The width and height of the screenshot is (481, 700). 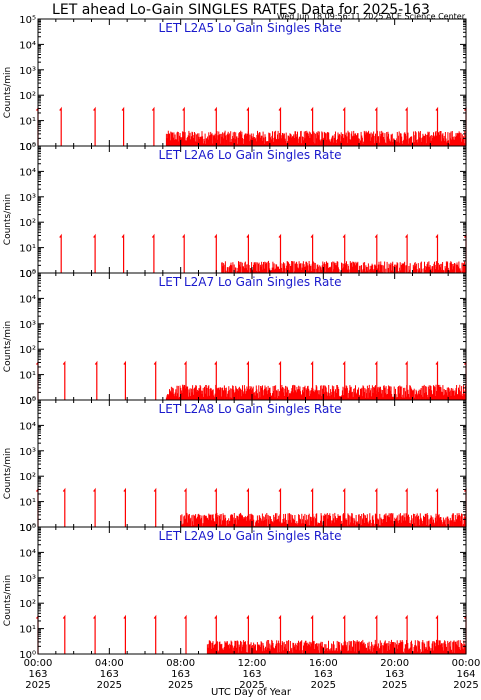 What do you see at coordinates (27, 325) in the screenshot?
I see `y-tick-label: 10³` at bounding box center [27, 325].